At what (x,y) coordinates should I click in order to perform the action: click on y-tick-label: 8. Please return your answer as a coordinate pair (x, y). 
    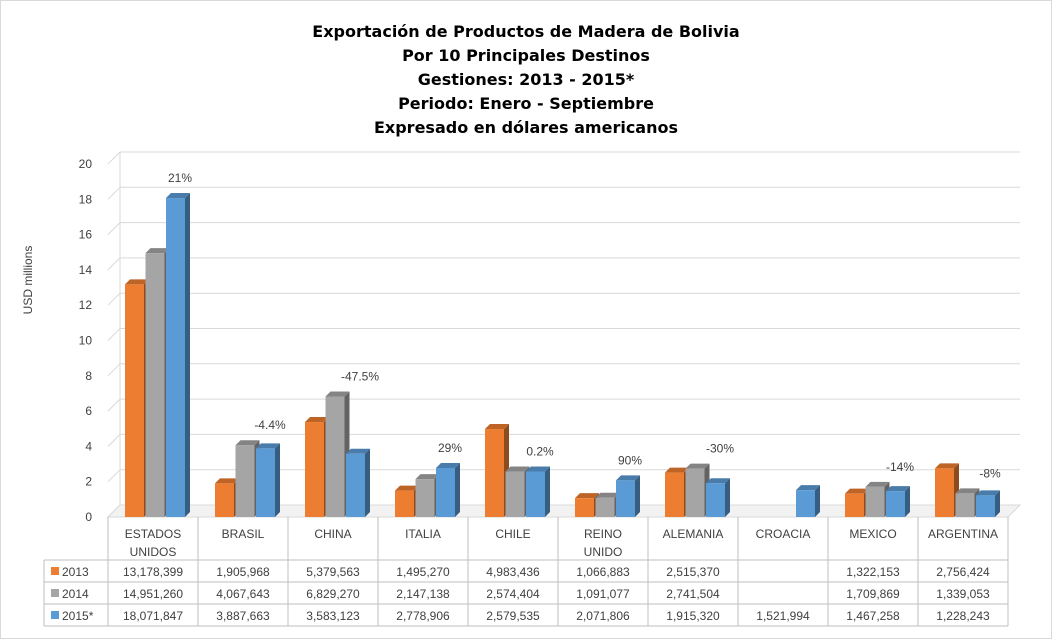
    Looking at the image, I should click on (88, 376).